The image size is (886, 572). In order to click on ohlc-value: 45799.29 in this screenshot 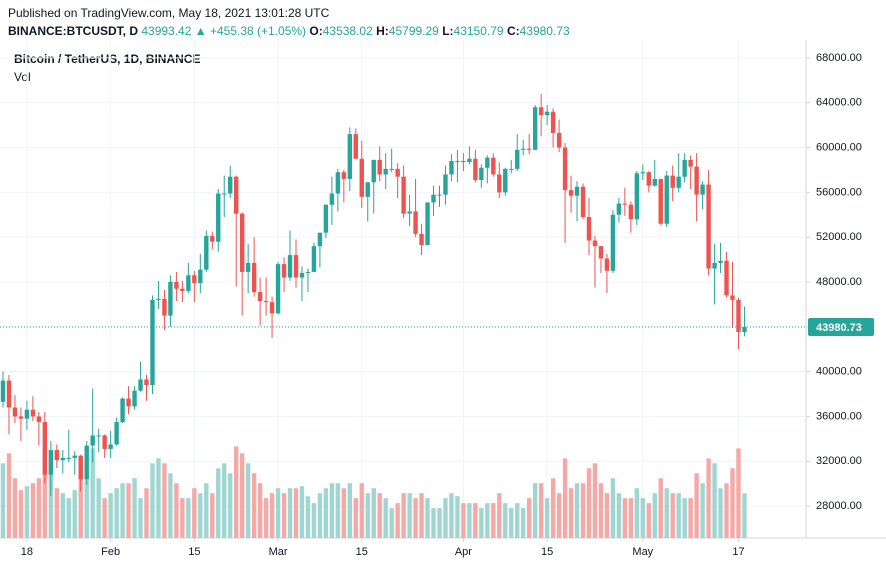, I will do `click(413, 31)`.